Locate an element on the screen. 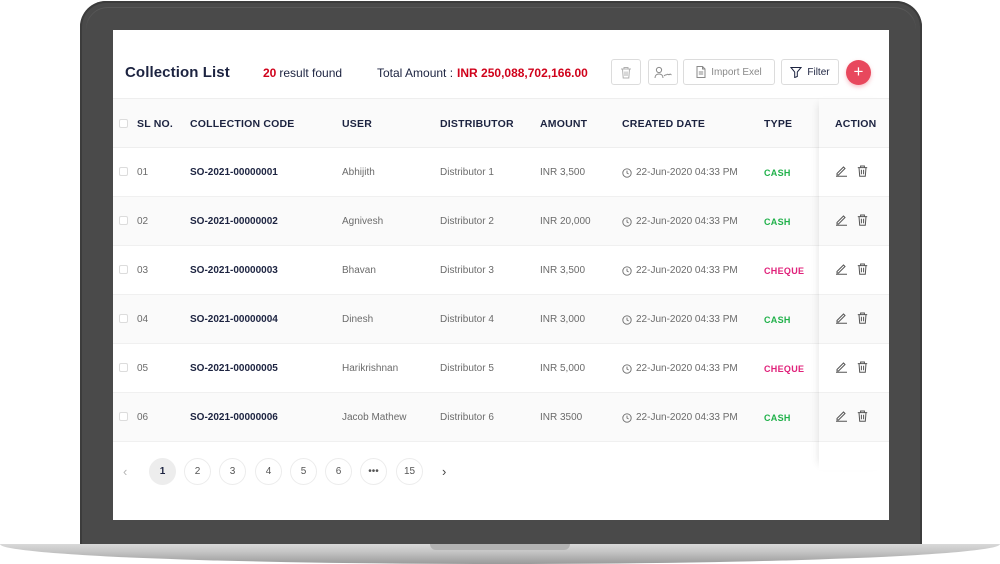 This screenshot has width=1000, height=564. row-distributor: Distributor 5 is located at coordinates (467, 368).